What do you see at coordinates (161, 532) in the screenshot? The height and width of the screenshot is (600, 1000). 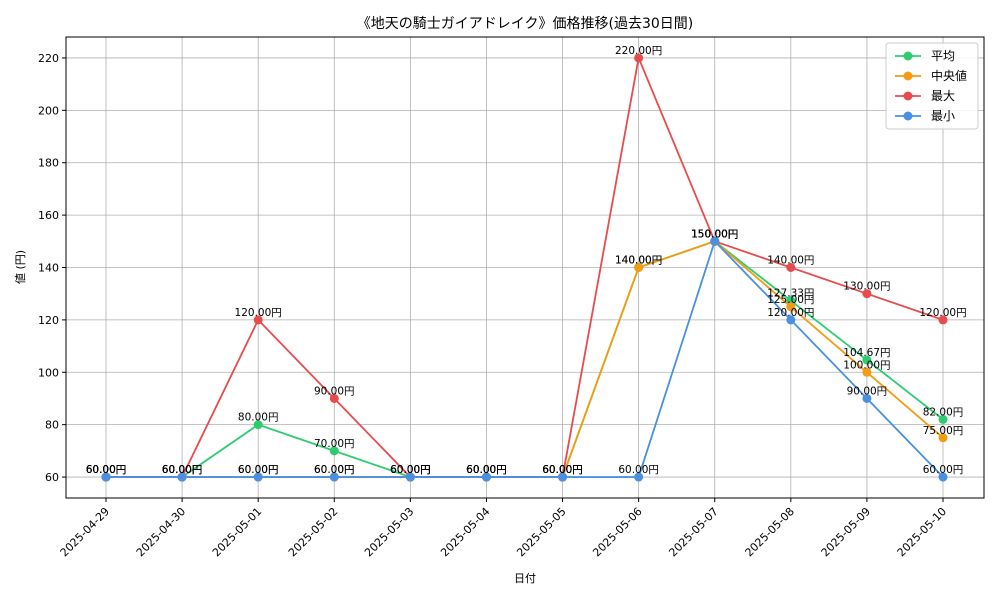 I see `x-tick-label: 2025-04-30` at bounding box center [161, 532].